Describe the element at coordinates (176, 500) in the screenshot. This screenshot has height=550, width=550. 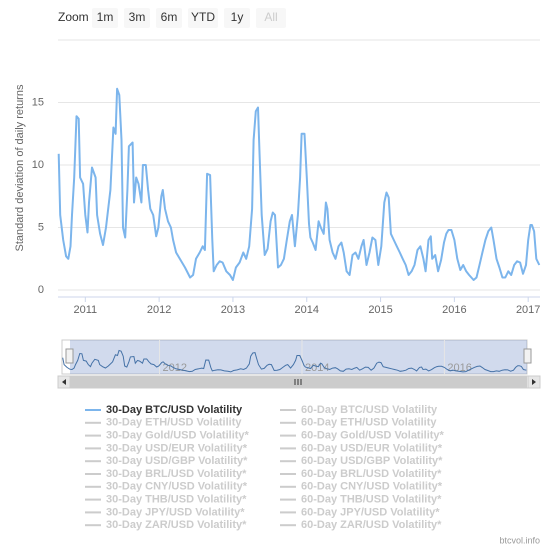
I see `legend-item: 30-Day THB/USD Volatility*` at that location.